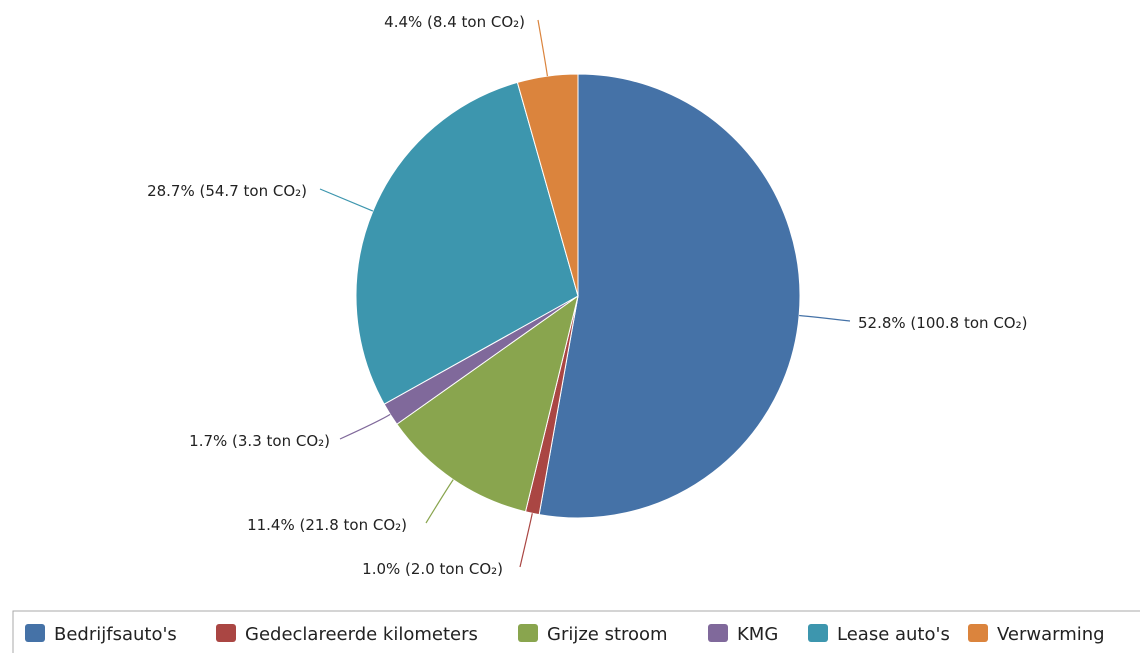 The width and height of the screenshot is (1140, 653). What do you see at coordinates (115, 634) in the screenshot?
I see `legend-label-bedrijfsauto-s: Bedrijfsauto's` at bounding box center [115, 634].